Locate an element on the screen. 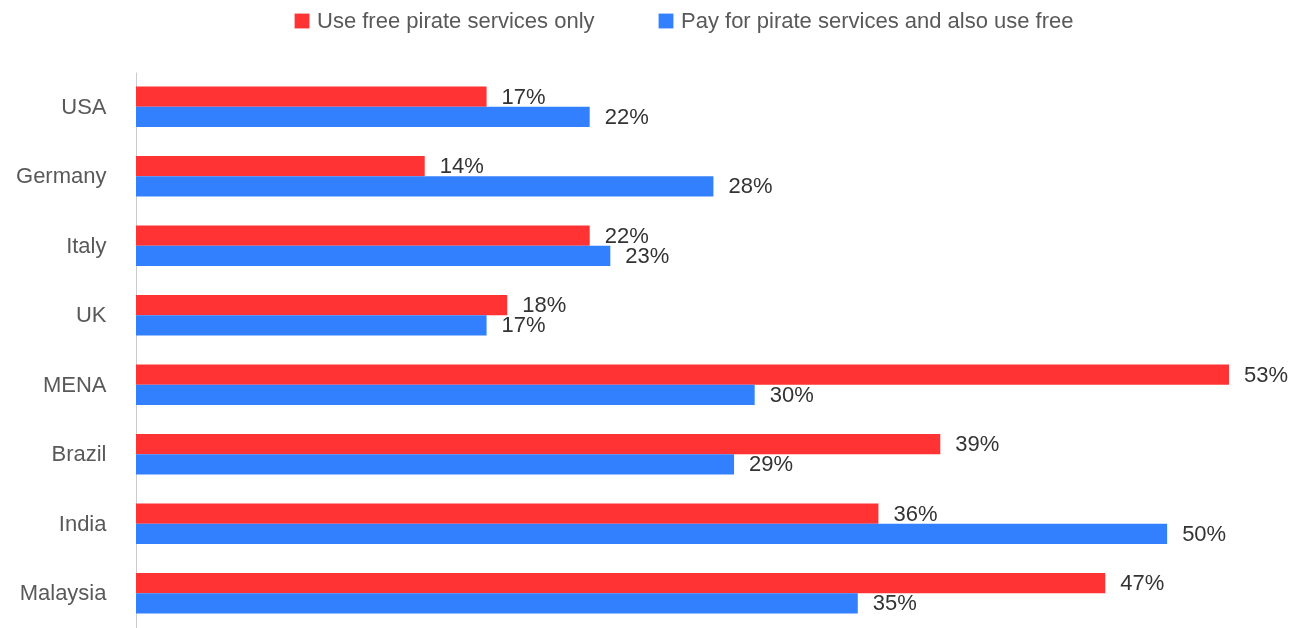 This screenshot has height=628, width=1301. y-tick-label: Brazil is located at coordinates (79, 454).